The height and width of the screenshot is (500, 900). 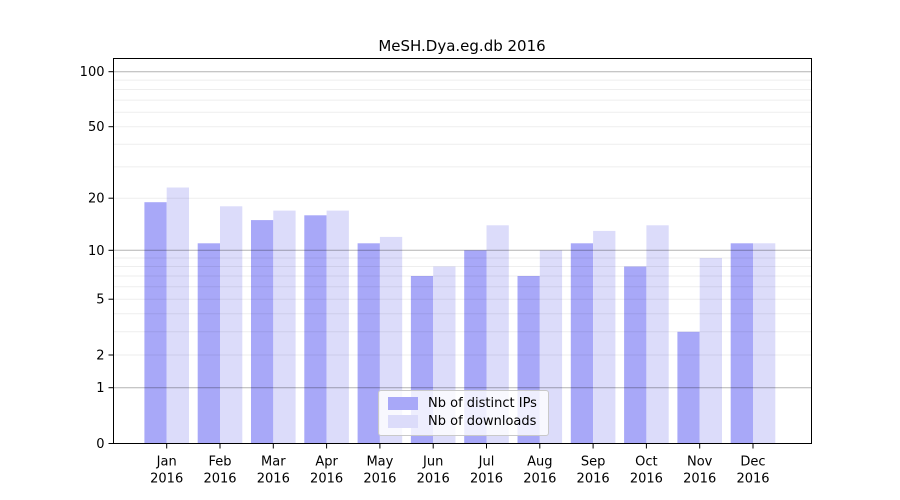 What do you see at coordinates (166, 462) in the screenshot?
I see `x-tick-label-month: Jan` at bounding box center [166, 462].